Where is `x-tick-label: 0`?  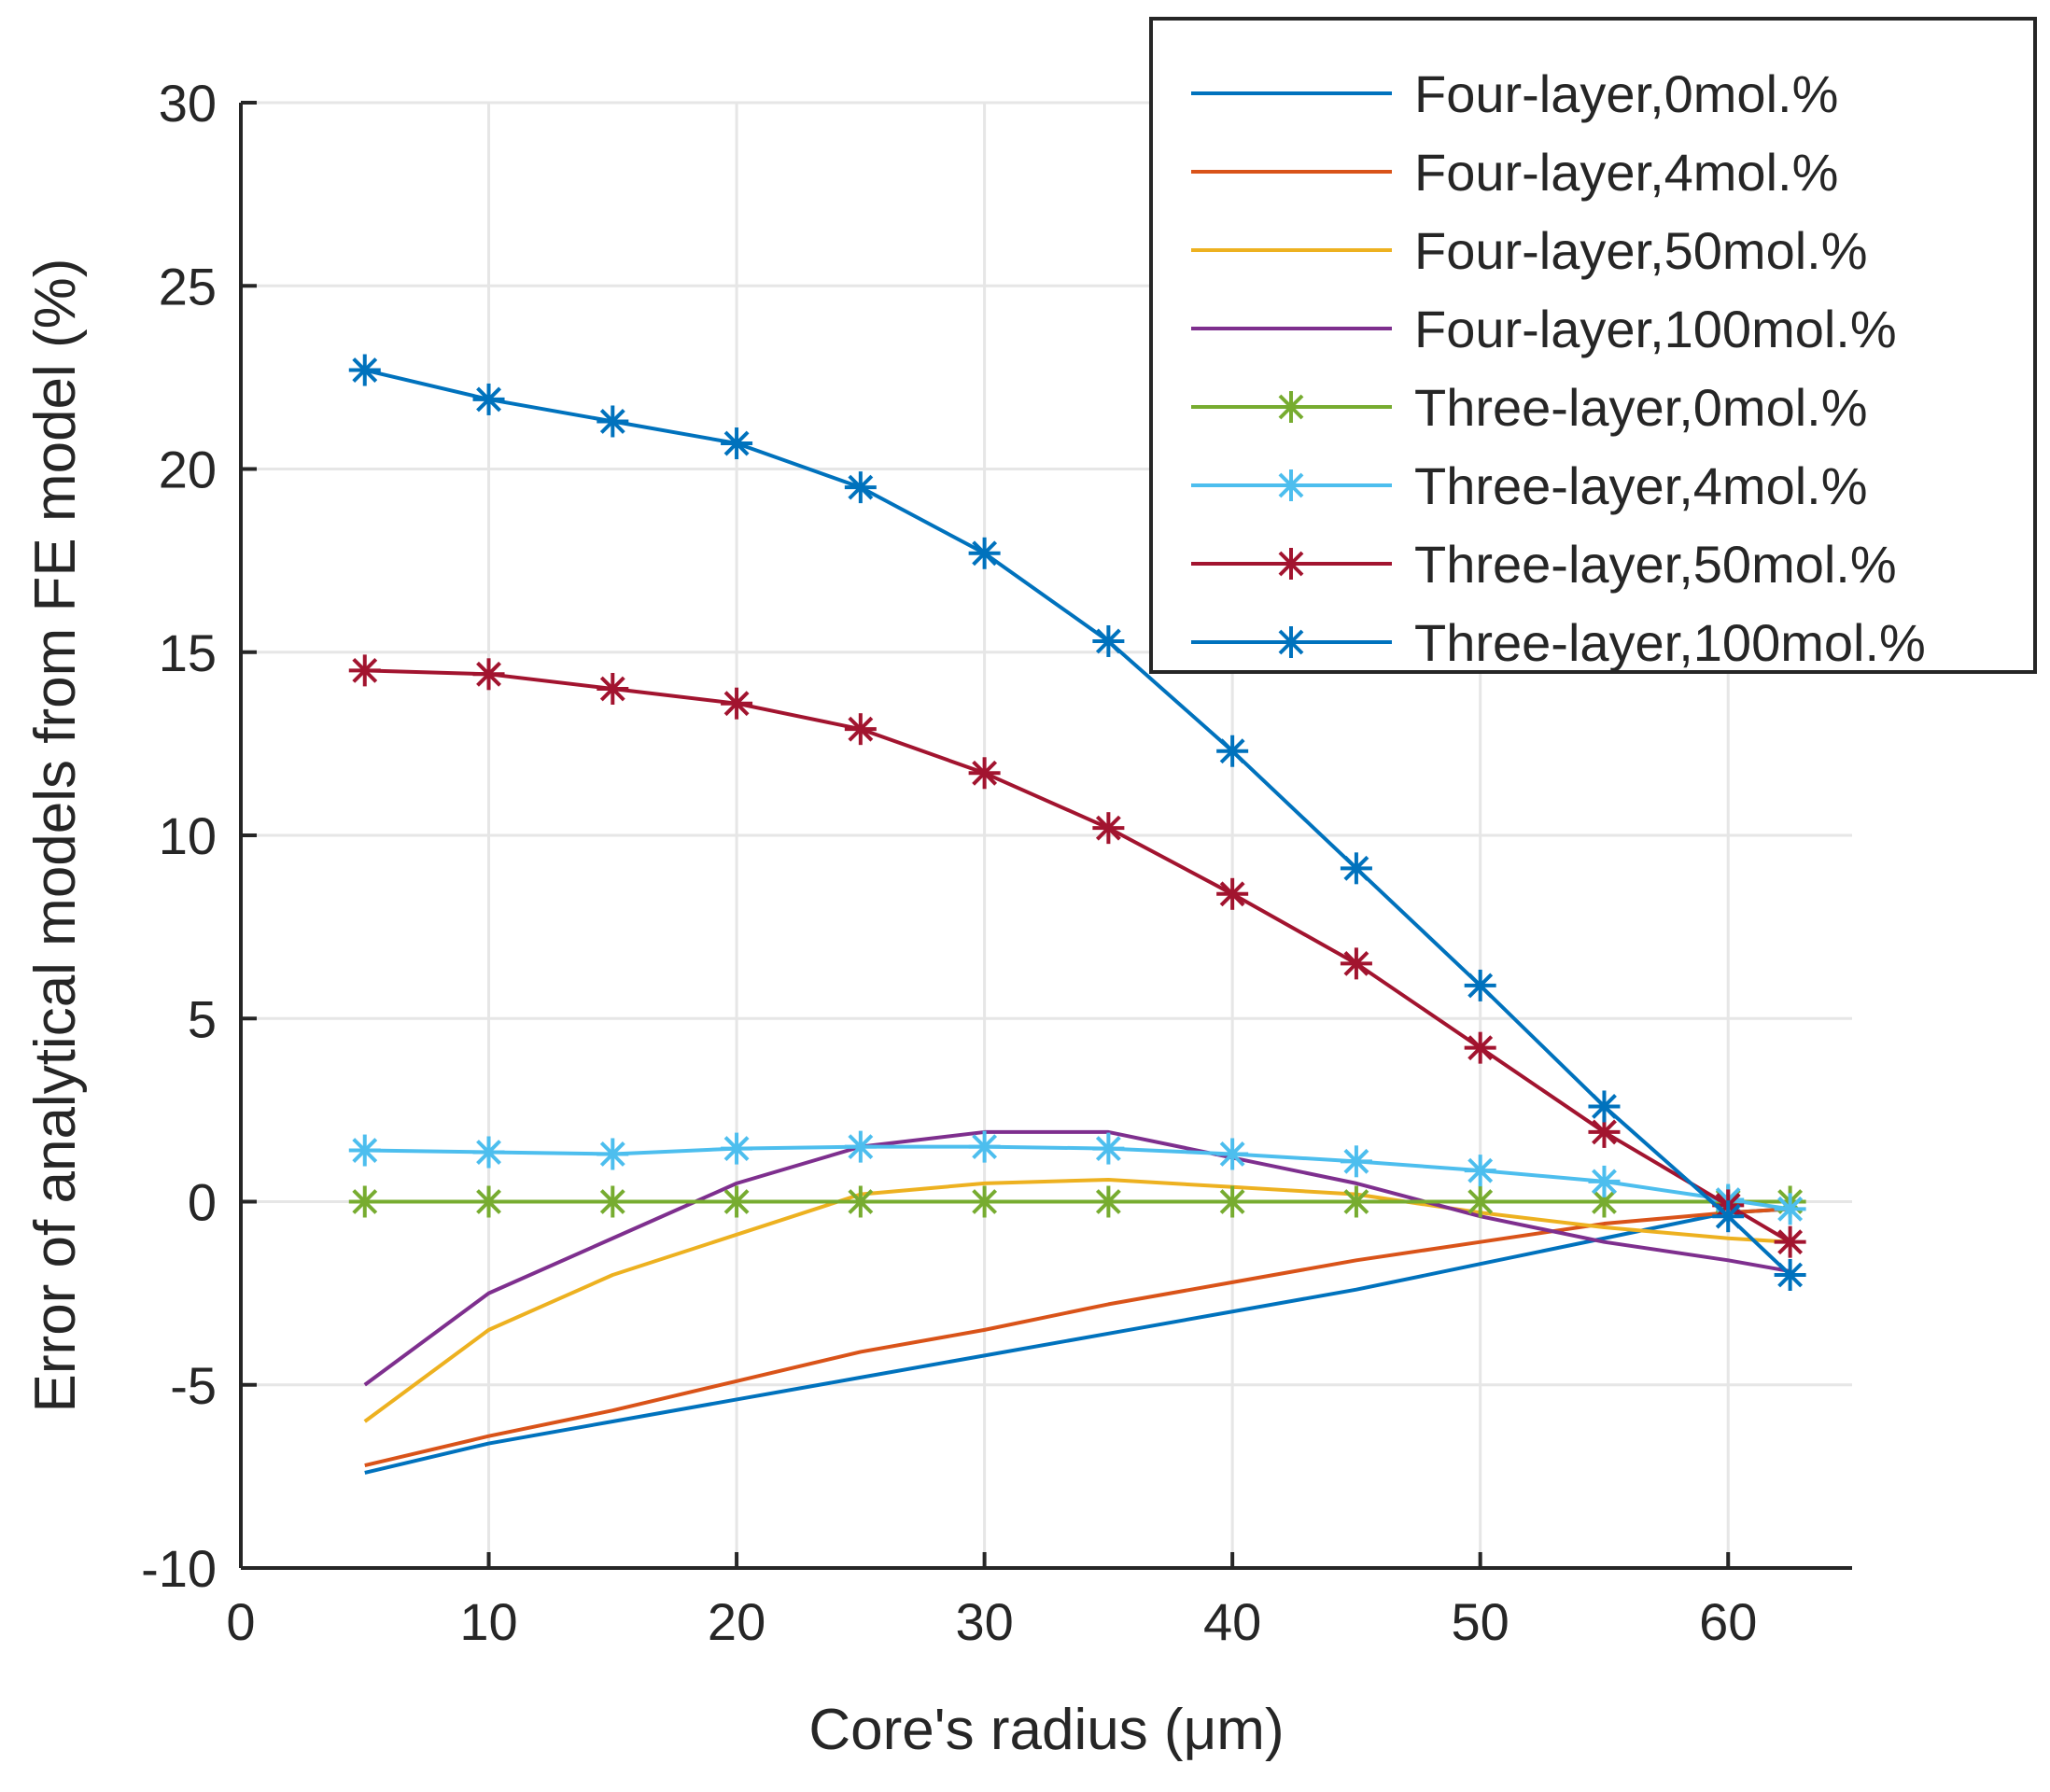
x-tick-label: 0 is located at coordinates (240, 1621).